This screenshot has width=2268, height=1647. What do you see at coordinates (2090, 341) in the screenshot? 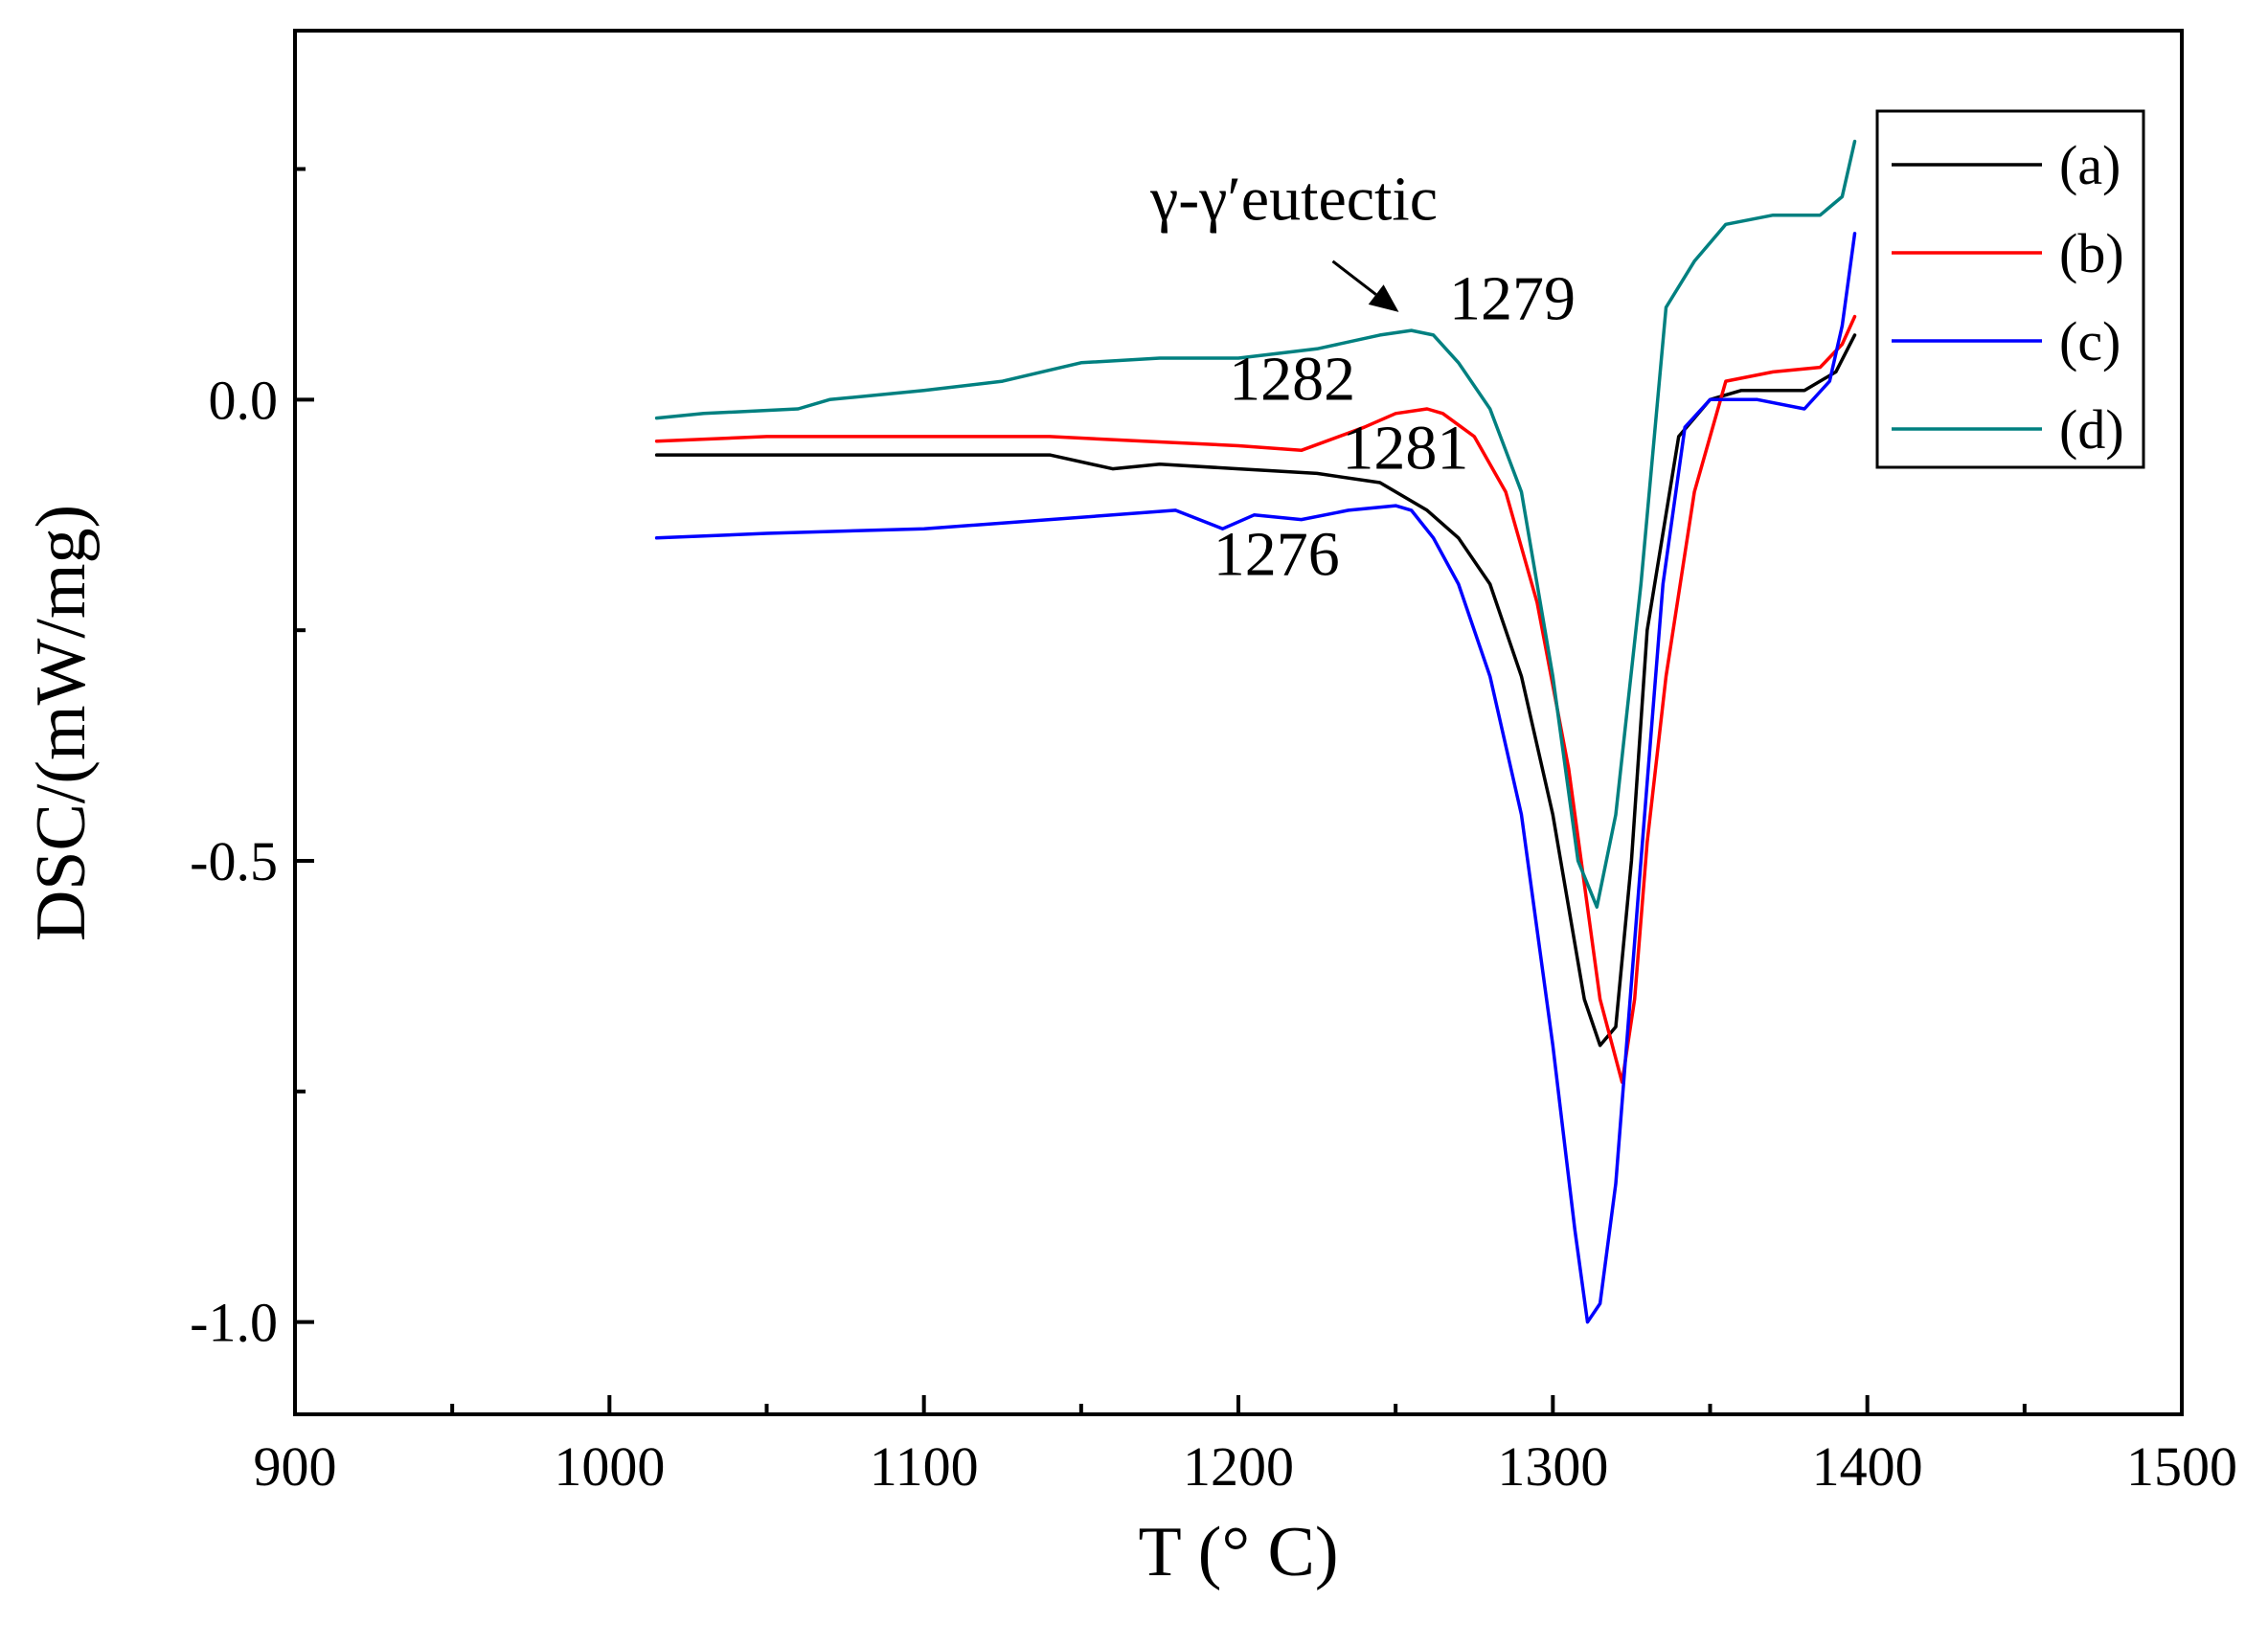
I see `legend-label: (c)` at bounding box center [2090, 341].